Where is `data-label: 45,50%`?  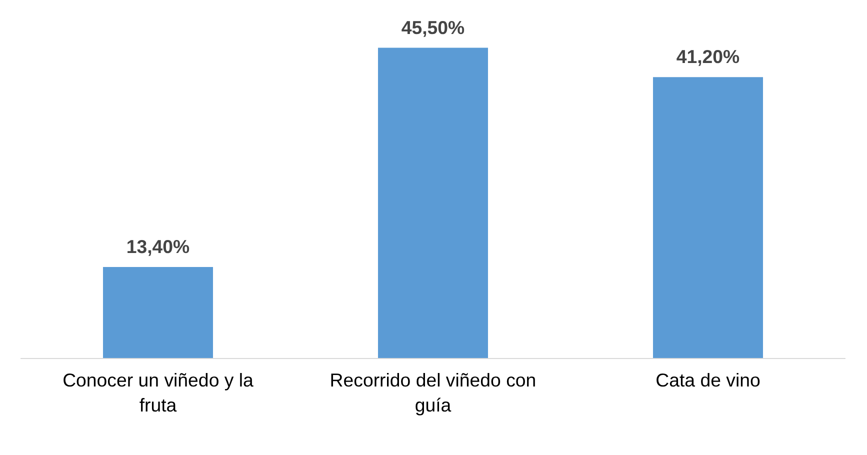 data-label: 45,50% is located at coordinates (433, 27).